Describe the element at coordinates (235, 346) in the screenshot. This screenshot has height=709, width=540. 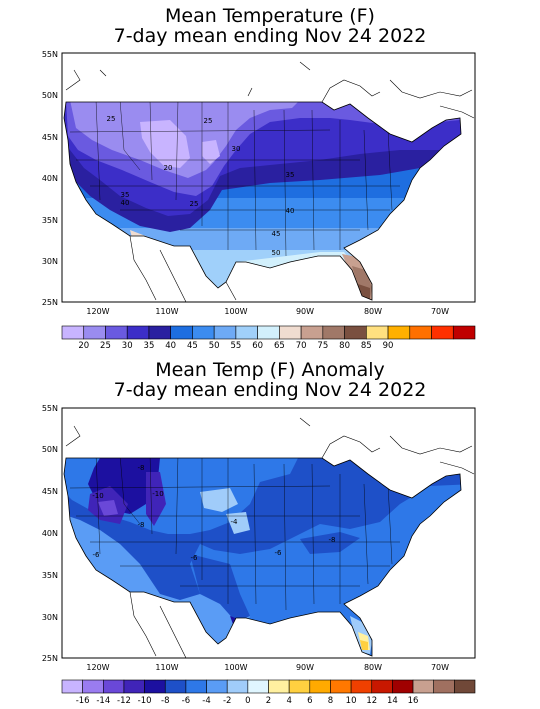
I see `colorbar-label: 55` at that location.